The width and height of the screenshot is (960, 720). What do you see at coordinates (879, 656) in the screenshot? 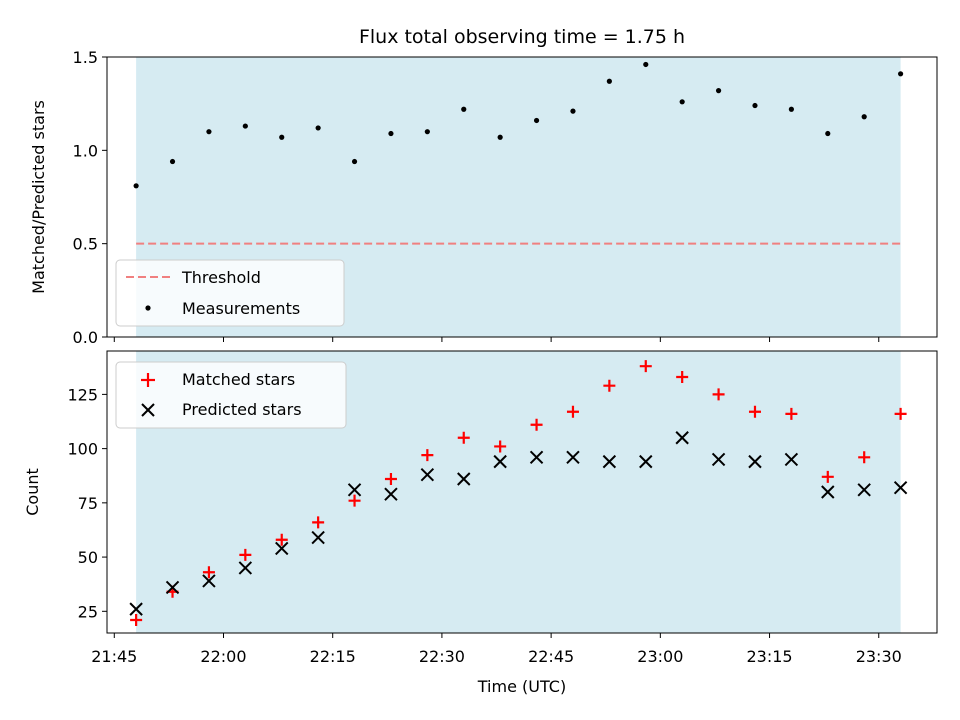
I see `x-tick-label: 23:30` at bounding box center [879, 656].